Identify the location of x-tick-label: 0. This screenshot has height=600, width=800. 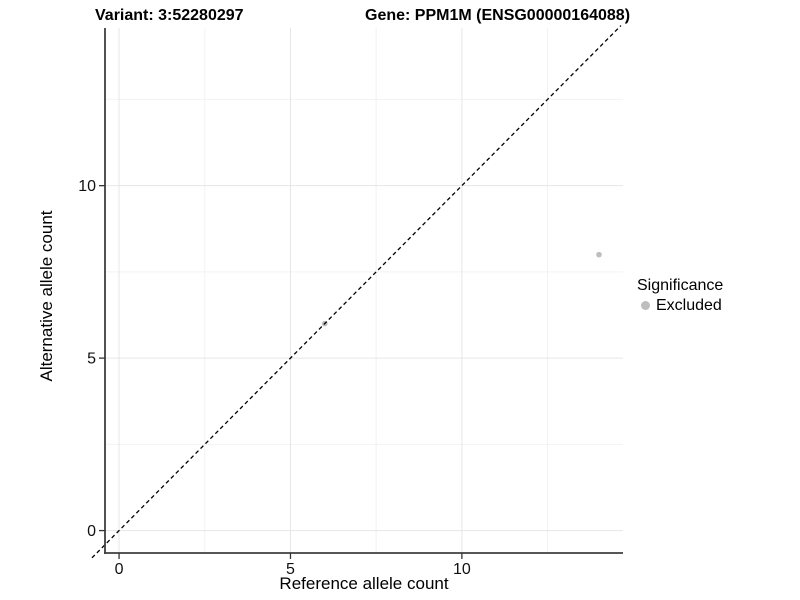
(119, 569).